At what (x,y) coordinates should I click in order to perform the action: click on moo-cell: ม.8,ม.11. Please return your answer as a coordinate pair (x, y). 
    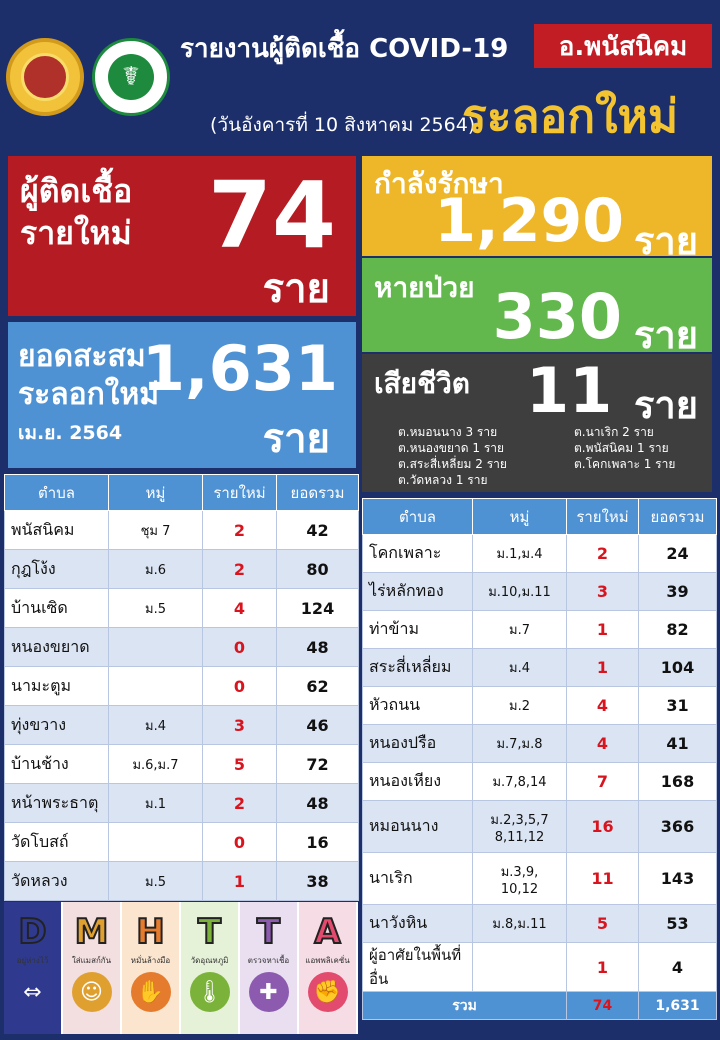
    Looking at the image, I should click on (519, 923).